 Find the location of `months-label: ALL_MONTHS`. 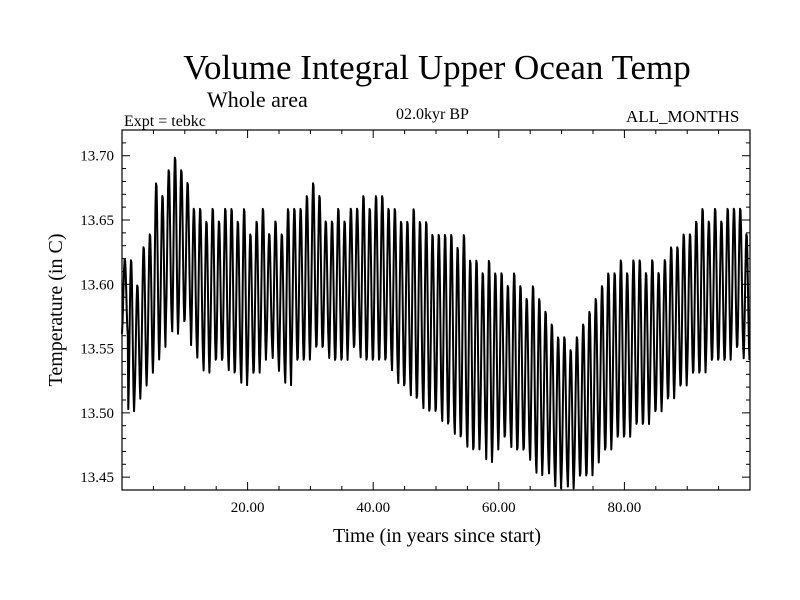

months-label: ALL_MONTHS is located at coordinates (683, 116).